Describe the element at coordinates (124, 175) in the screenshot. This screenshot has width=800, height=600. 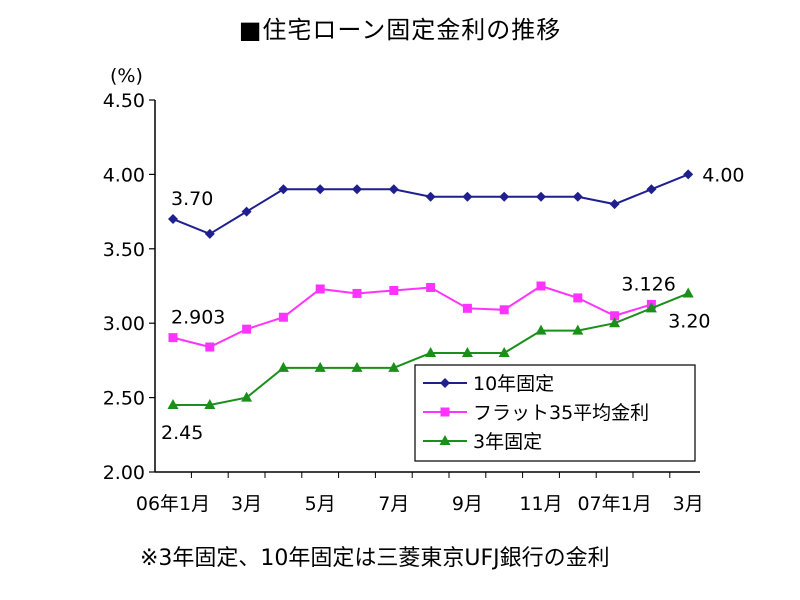
I see `y-tick-label: 4.00` at that location.